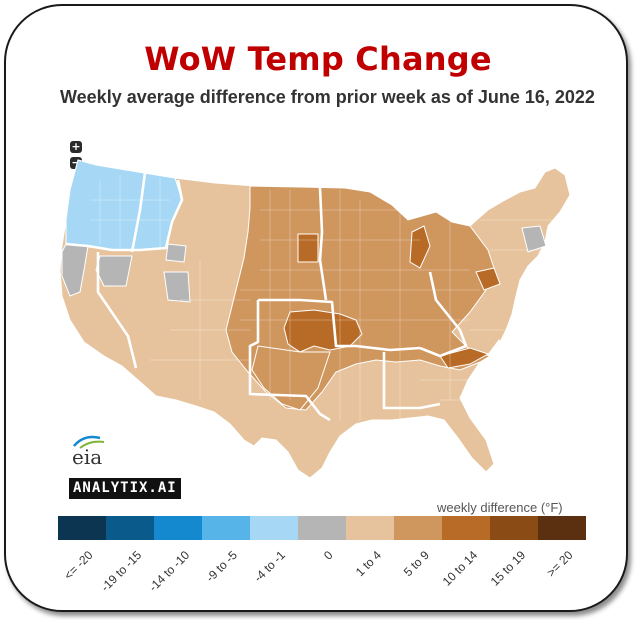 The image size is (636, 620). What do you see at coordinates (464, 358) in the screenshot?
I see `region-tennessee-hot` at bounding box center [464, 358].